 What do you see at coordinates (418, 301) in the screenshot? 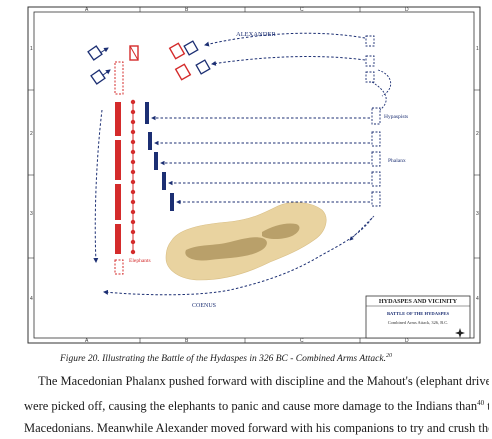
I see `legend-title: HYDASPES AND VICINITY` at bounding box center [418, 301].